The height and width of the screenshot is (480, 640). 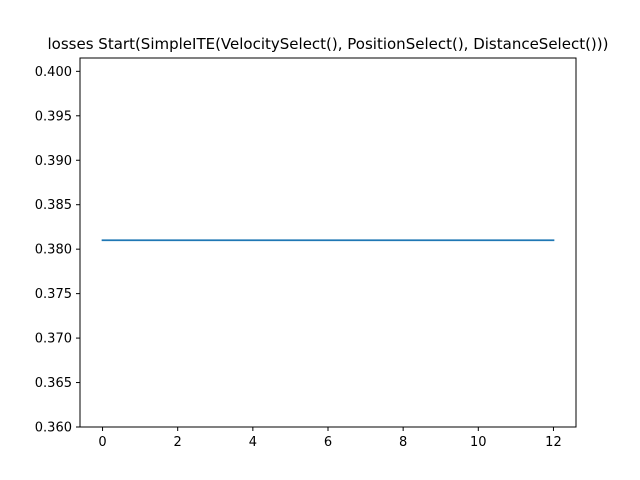 I want to click on y-tick-label: 0.395, so click(x=53, y=116).